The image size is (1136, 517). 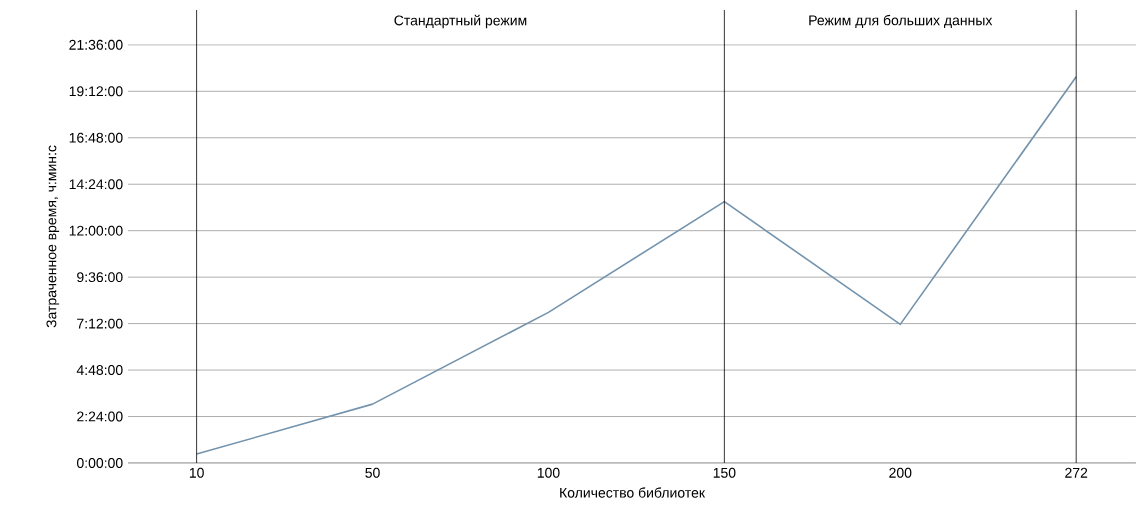 What do you see at coordinates (460, 21) in the screenshot?
I see `annotation: Стандартный режим` at bounding box center [460, 21].